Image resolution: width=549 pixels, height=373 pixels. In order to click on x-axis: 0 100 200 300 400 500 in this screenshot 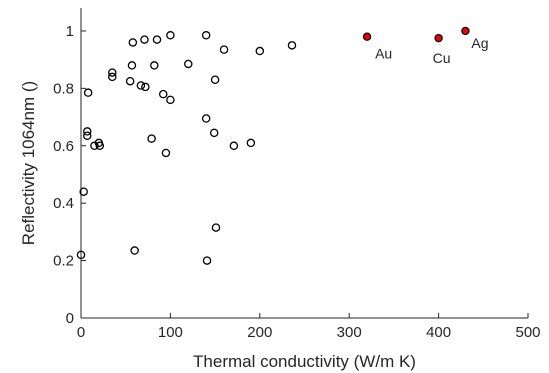, I will do `click(309, 327)`.